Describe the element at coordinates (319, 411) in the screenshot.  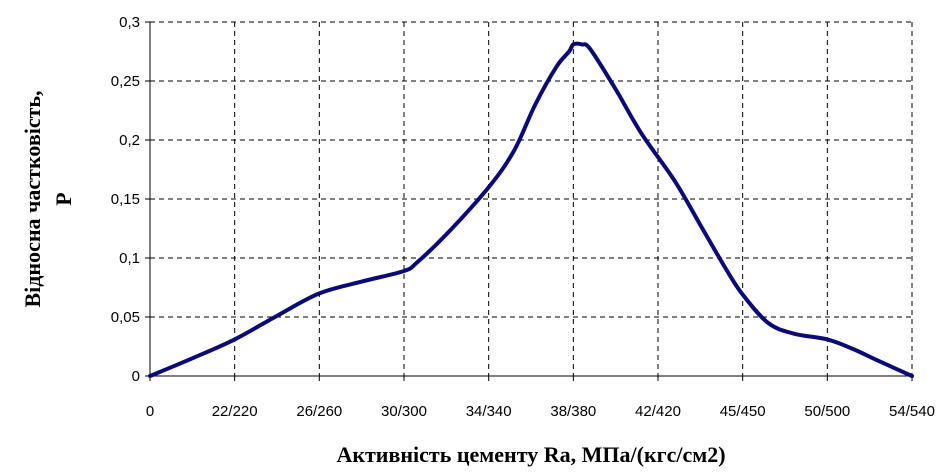
I see `x-tick-label: 26/260` at that location.